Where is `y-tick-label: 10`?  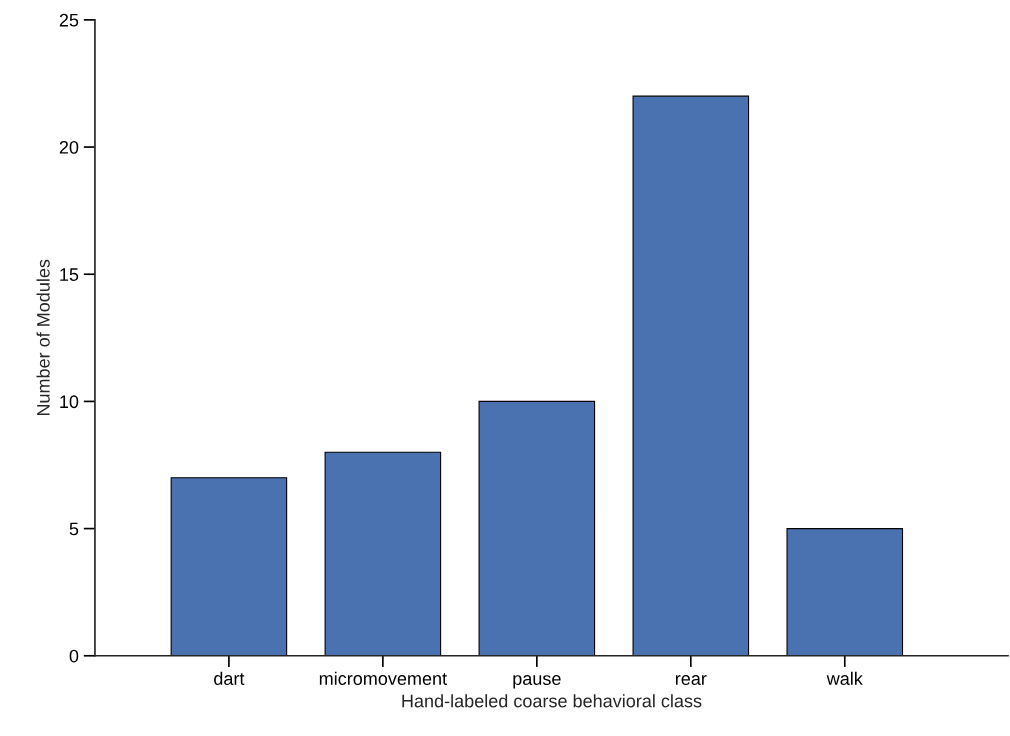
y-tick-label: 10 is located at coordinates (69, 402).